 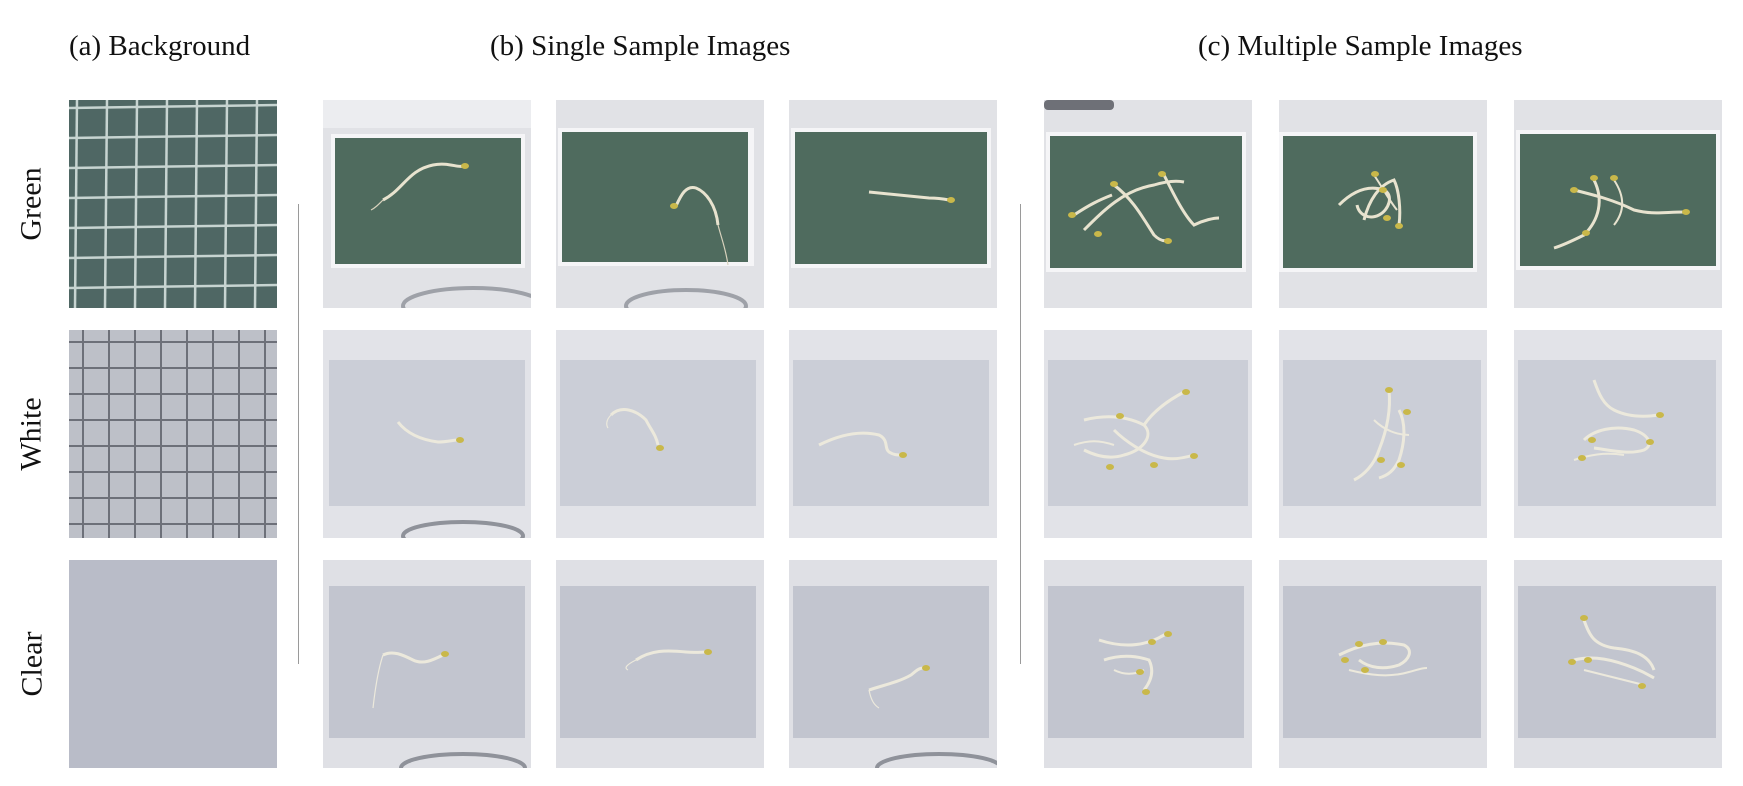 What do you see at coordinates (31, 664) in the screenshot?
I see `row-label-clear: Clear` at bounding box center [31, 664].